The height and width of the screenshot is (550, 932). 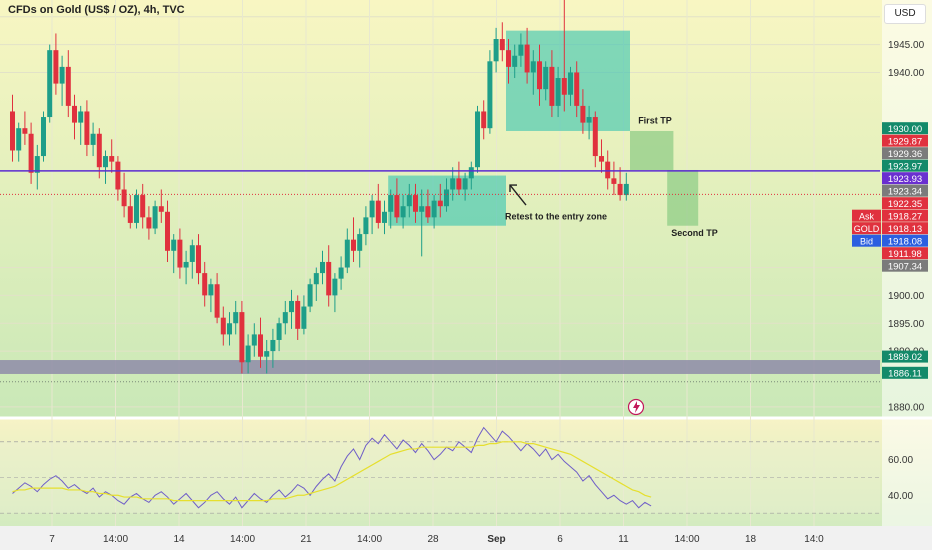 I want to click on rsi-tick-label: 40.00, so click(x=900, y=496).